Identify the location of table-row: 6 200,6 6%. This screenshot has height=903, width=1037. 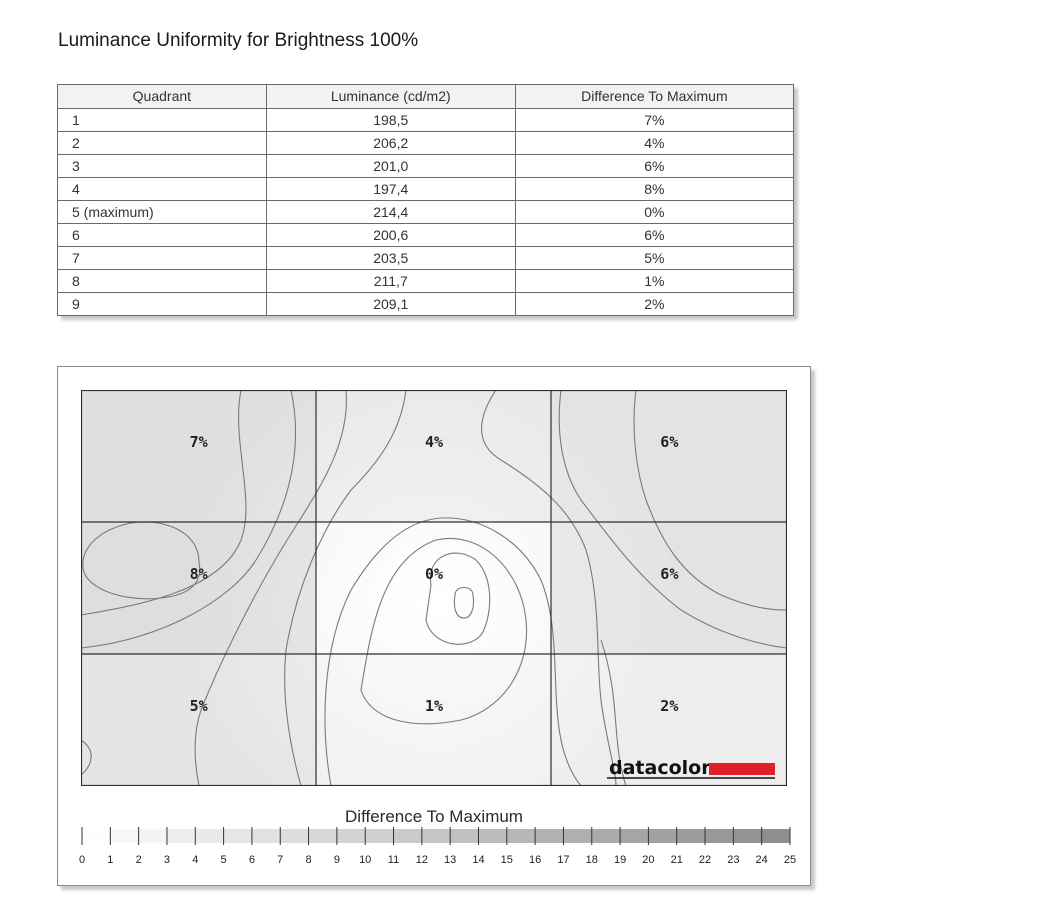
(426, 235).